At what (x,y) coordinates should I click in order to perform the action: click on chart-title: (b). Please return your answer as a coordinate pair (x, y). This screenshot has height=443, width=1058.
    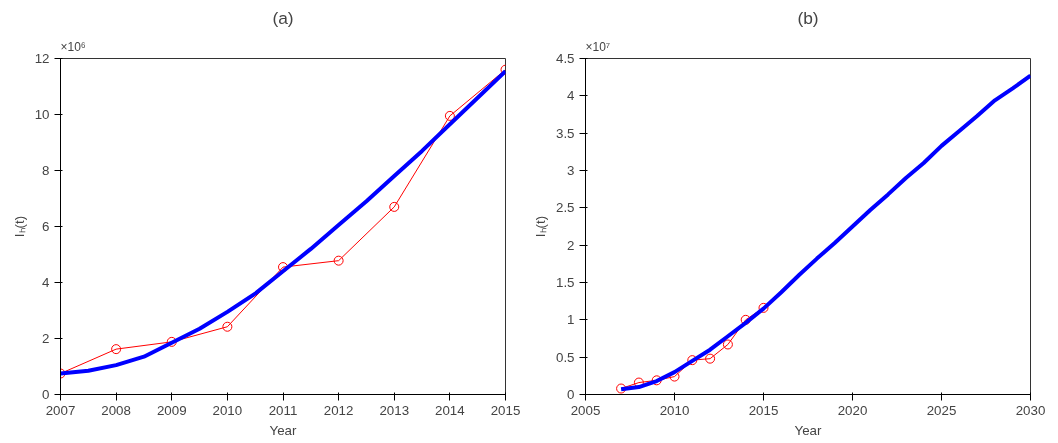
    Looking at the image, I should click on (808, 17).